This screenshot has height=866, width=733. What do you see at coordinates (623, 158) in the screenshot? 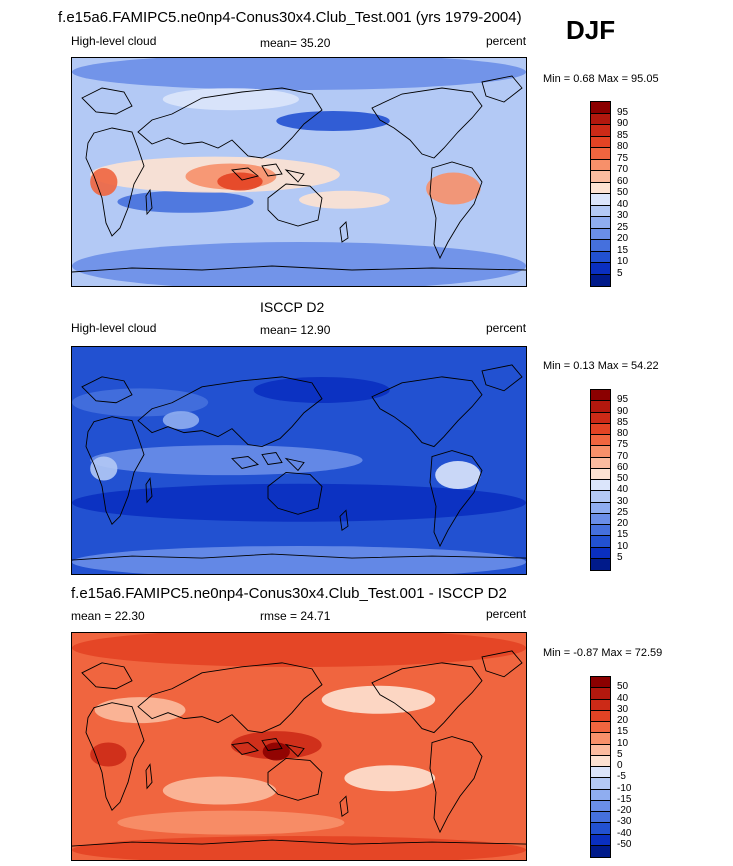
I see `colorbar-tick-label: 75` at bounding box center [623, 158].